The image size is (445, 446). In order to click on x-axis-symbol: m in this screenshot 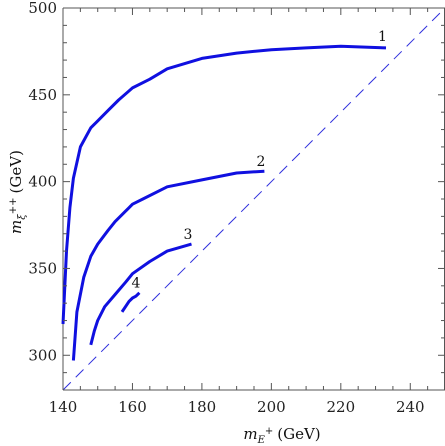, I will do `click(250, 434)`.